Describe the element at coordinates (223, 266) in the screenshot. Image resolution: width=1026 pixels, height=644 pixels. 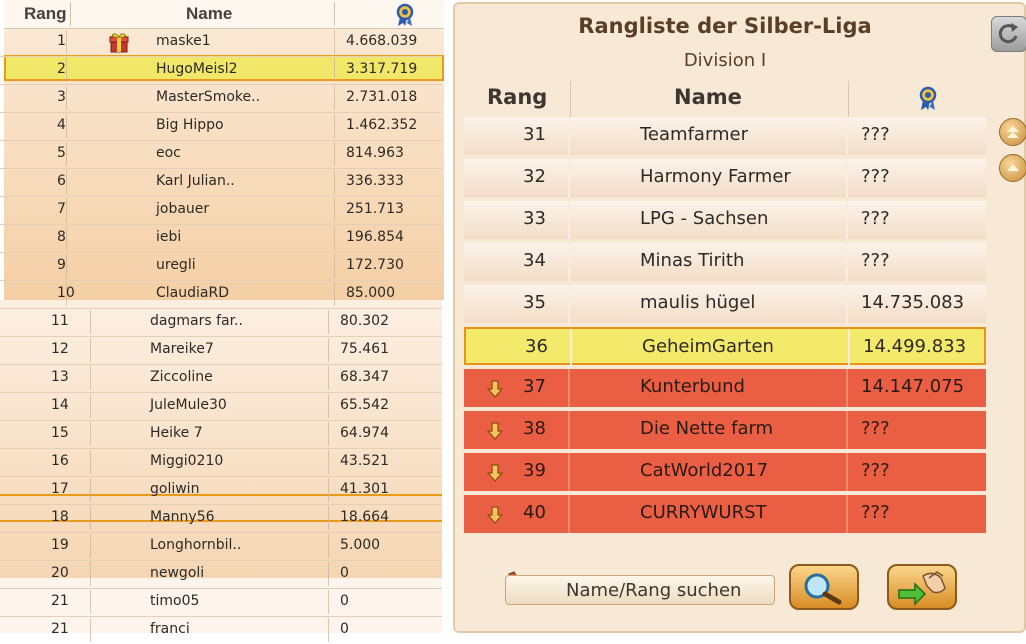
I see `table-row: 9 uregli 172.730` at that location.